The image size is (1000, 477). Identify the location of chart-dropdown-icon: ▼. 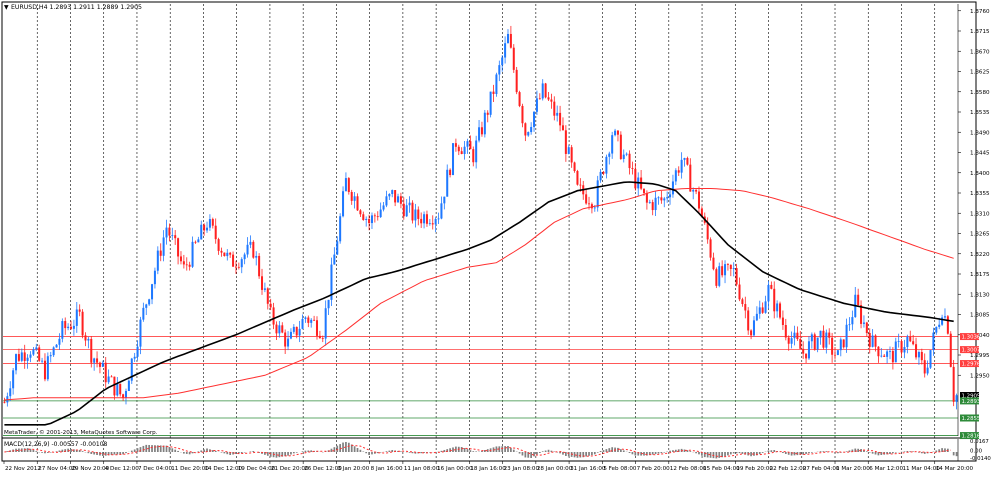
(6, 7).